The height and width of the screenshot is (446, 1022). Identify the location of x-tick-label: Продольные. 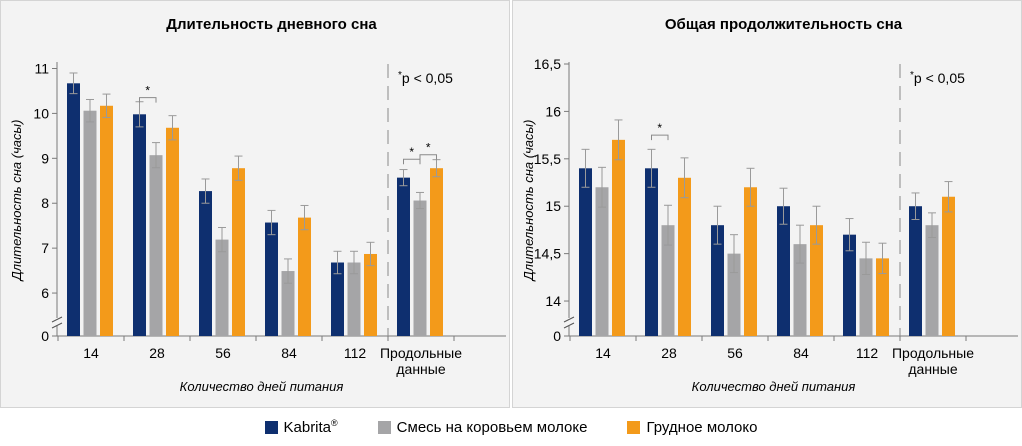
(421, 353).